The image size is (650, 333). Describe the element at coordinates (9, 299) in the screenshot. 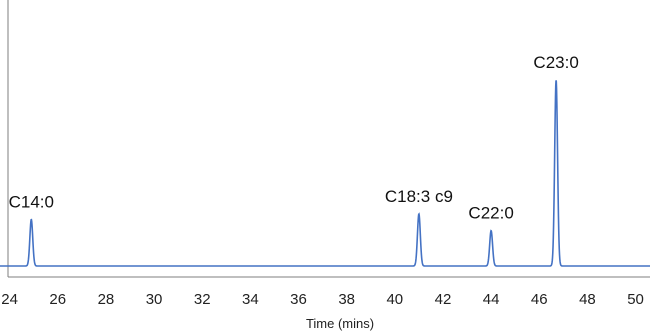

I see `x-tick-label: 24` at that location.